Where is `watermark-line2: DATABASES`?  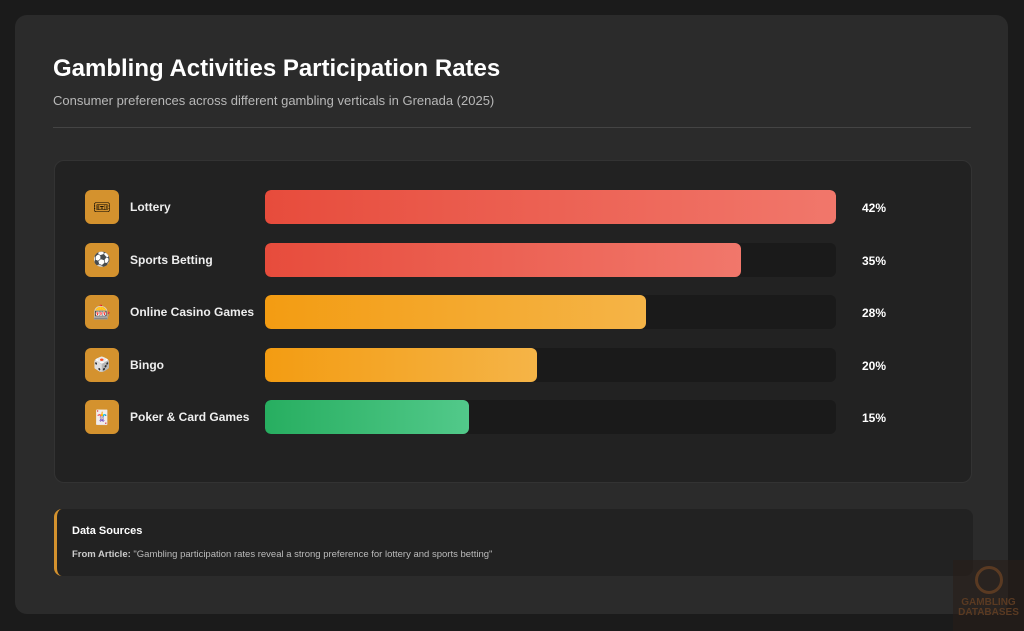 watermark-line2: DATABASES is located at coordinates (988, 612).